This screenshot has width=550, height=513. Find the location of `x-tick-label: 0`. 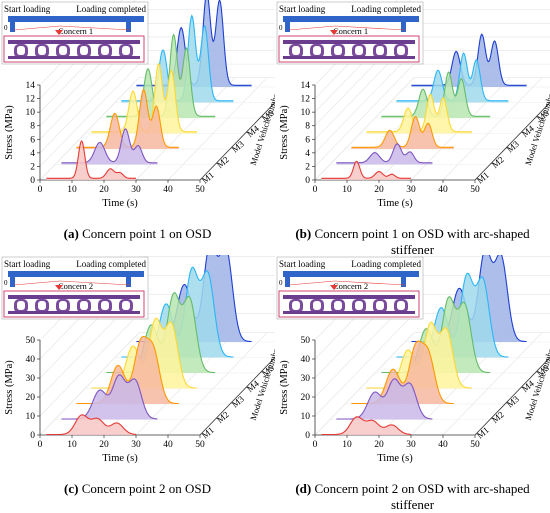

x-tick-label: 0 is located at coordinates (40, 445).